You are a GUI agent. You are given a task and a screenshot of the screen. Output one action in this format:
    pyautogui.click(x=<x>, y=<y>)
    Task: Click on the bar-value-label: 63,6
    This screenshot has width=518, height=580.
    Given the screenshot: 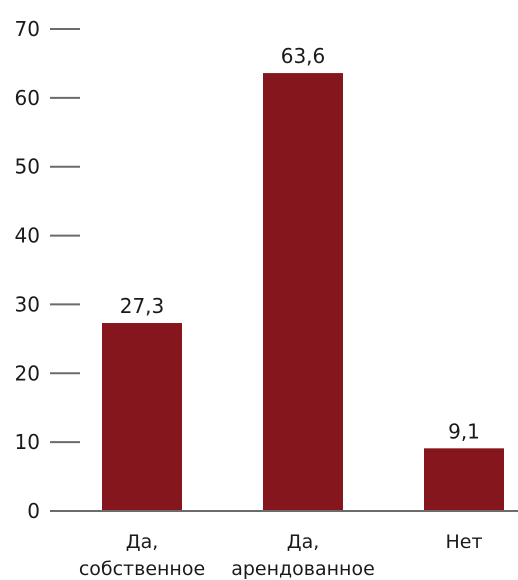 What is the action you would take?
    pyautogui.click(x=303, y=56)
    